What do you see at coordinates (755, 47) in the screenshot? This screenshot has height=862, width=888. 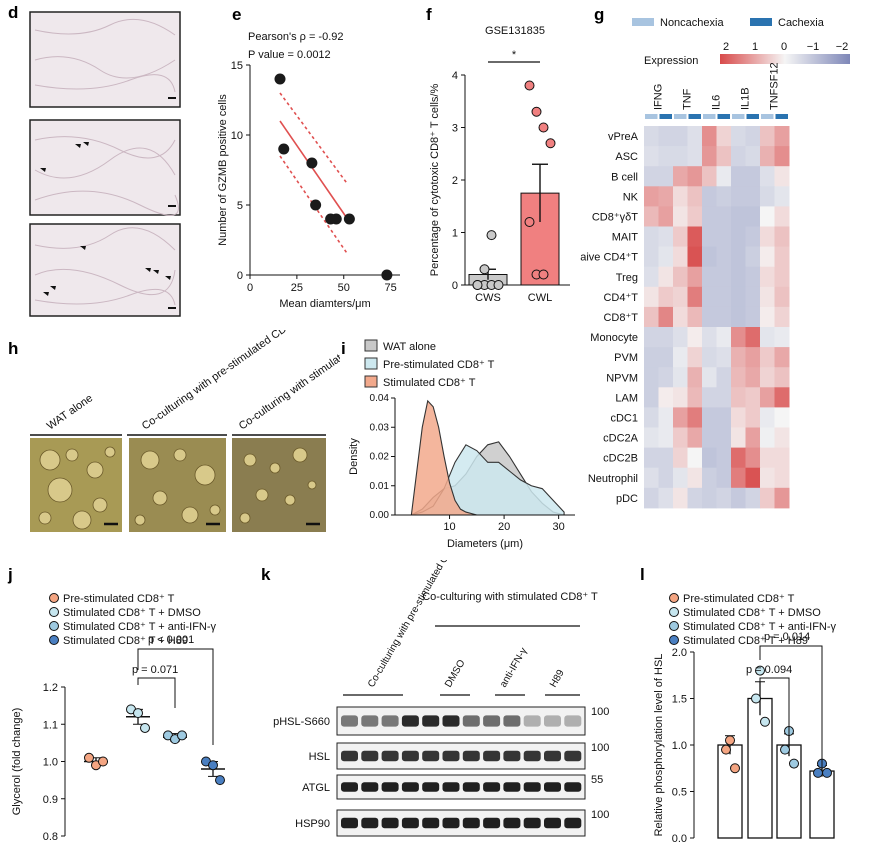 I see `colorbar-tick: 1` at bounding box center [755, 47].